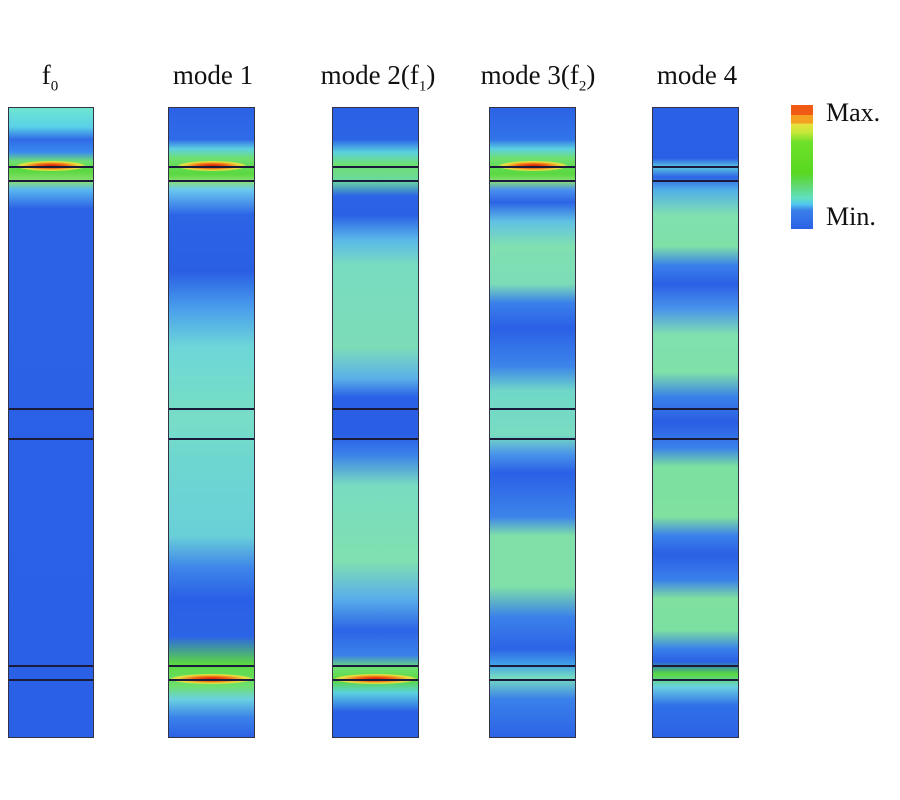 The height and width of the screenshot is (800, 900). I want to click on label-mode-3: mode 3(f2), so click(538, 77).